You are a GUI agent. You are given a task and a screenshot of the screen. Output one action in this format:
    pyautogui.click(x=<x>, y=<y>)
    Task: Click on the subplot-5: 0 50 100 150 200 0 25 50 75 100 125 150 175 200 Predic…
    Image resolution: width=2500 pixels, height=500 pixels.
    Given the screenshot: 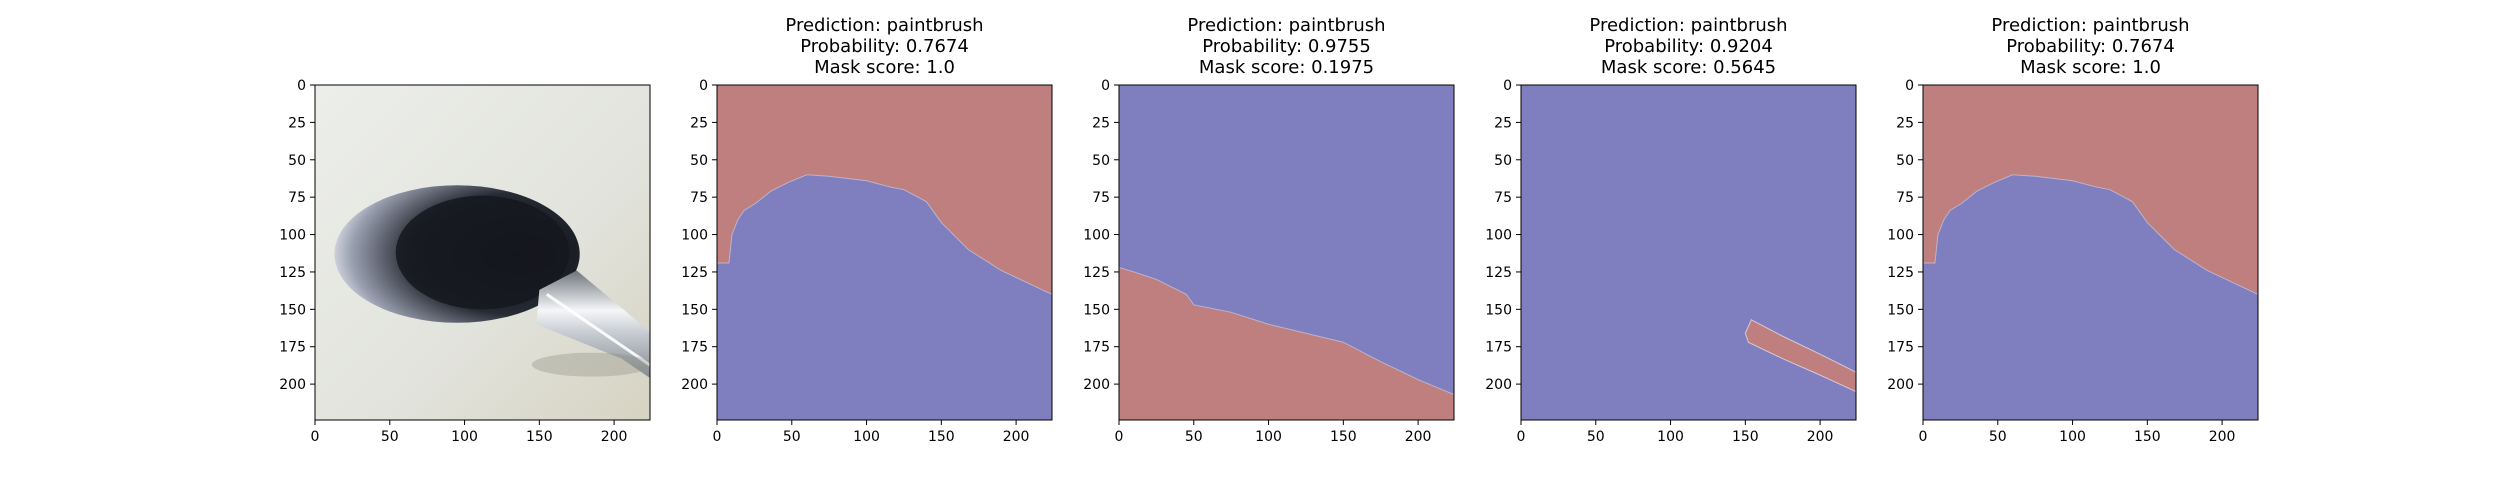 What is the action you would take?
    pyautogui.click(x=2073, y=230)
    